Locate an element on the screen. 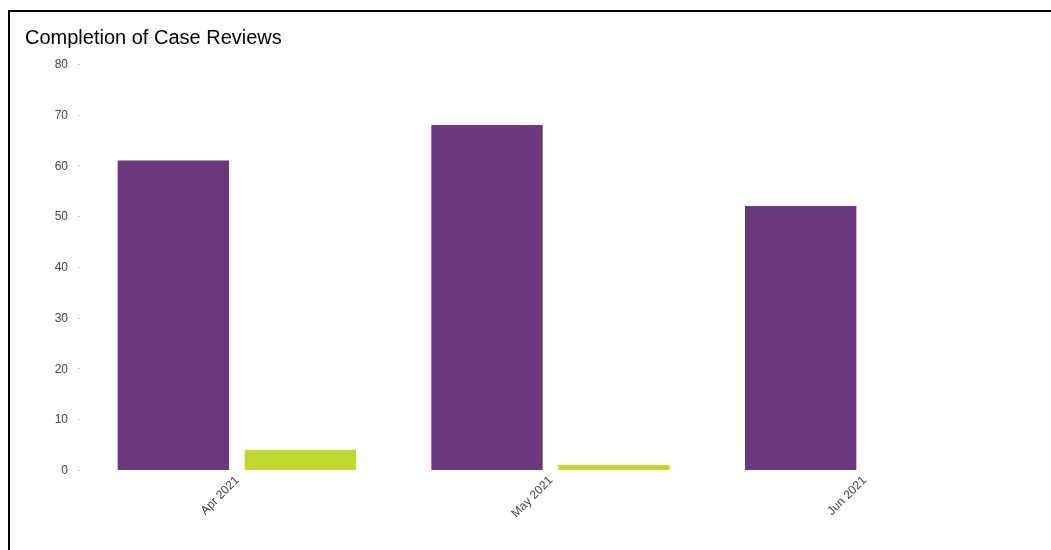  y-tick-label: 30 is located at coordinates (61, 317).